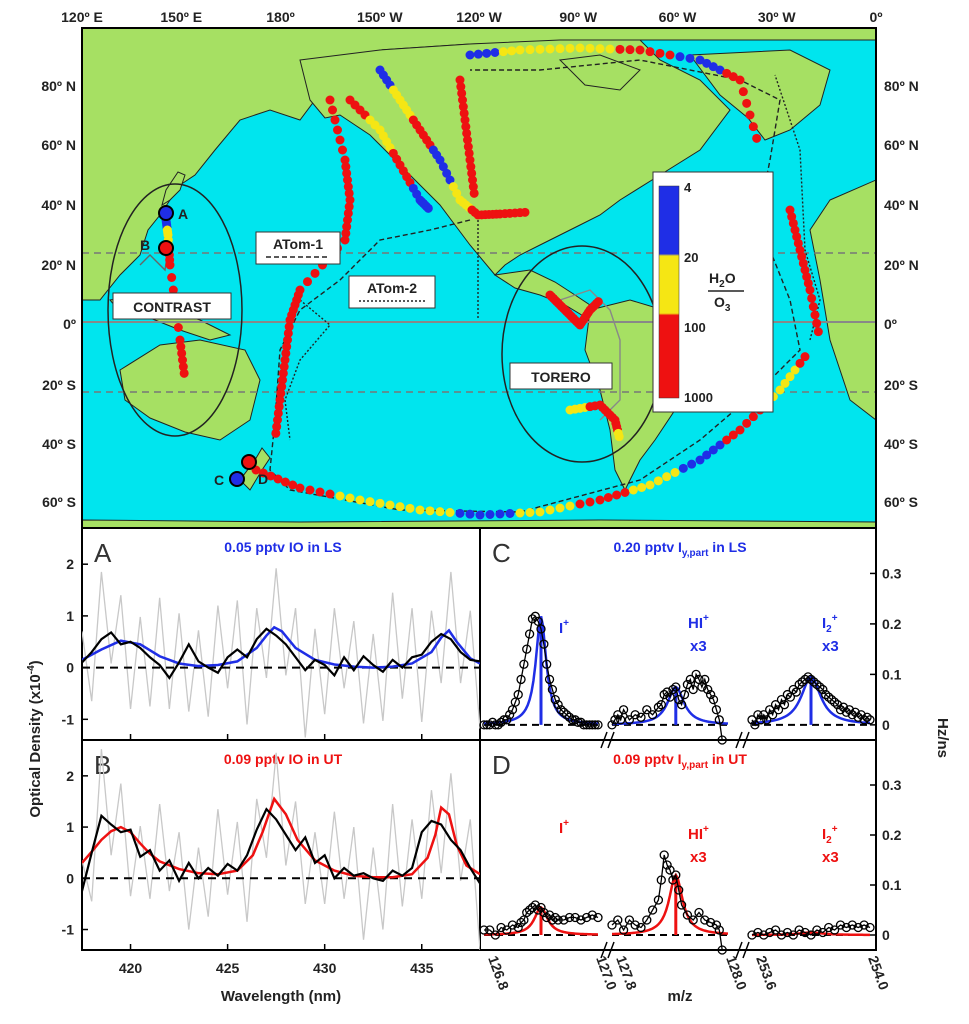 The image size is (969, 1024). What do you see at coordinates (561, 376) in the screenshot?
I see `torero-label-box: TORERO` at bounding box center [561, 376].